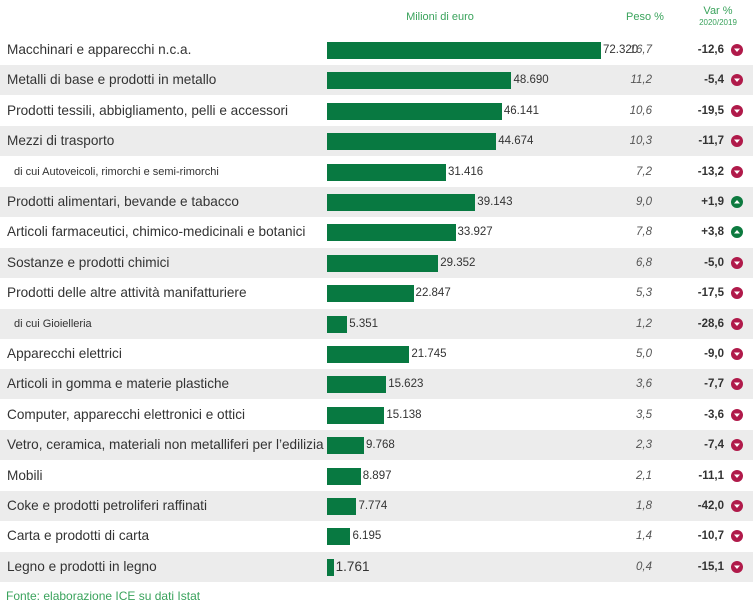  What do you see at coordinates (644, 536) in the screenshot?
I see `peso-value: 1,4` at bounding box center [644, 536].